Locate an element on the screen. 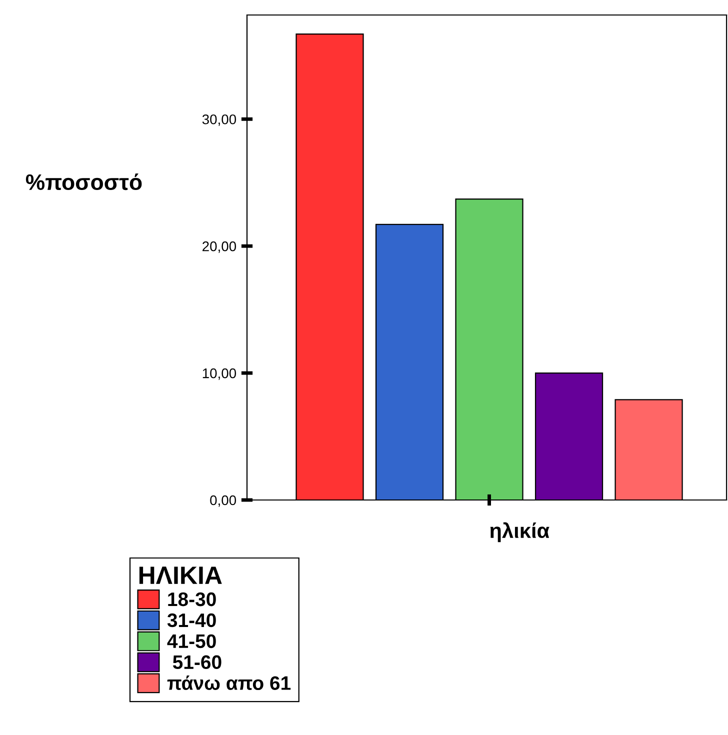 Image resolution: width=728 pixels, height=735 pixels. y-tick-label: 20,00 is located at coordinates (219, 247).